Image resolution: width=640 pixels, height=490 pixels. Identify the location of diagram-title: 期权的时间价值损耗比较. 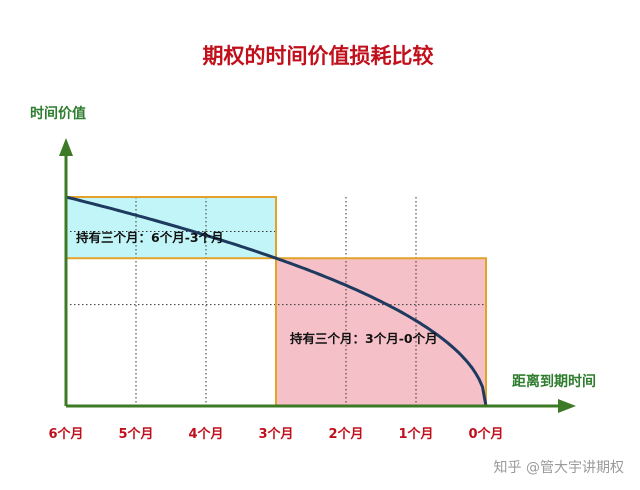
(318, 56).